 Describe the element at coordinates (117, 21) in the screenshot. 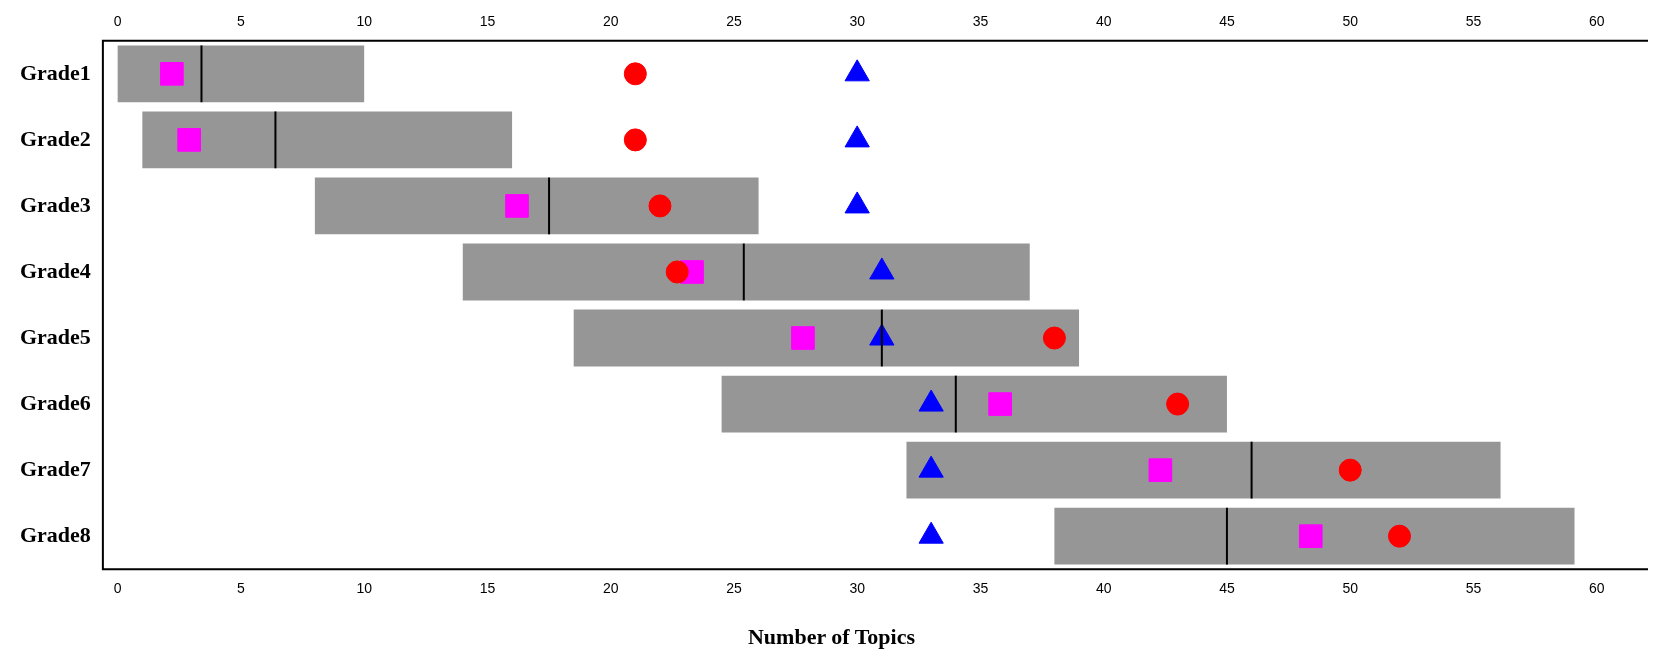

I see `x-tick-label: 0` at that location.